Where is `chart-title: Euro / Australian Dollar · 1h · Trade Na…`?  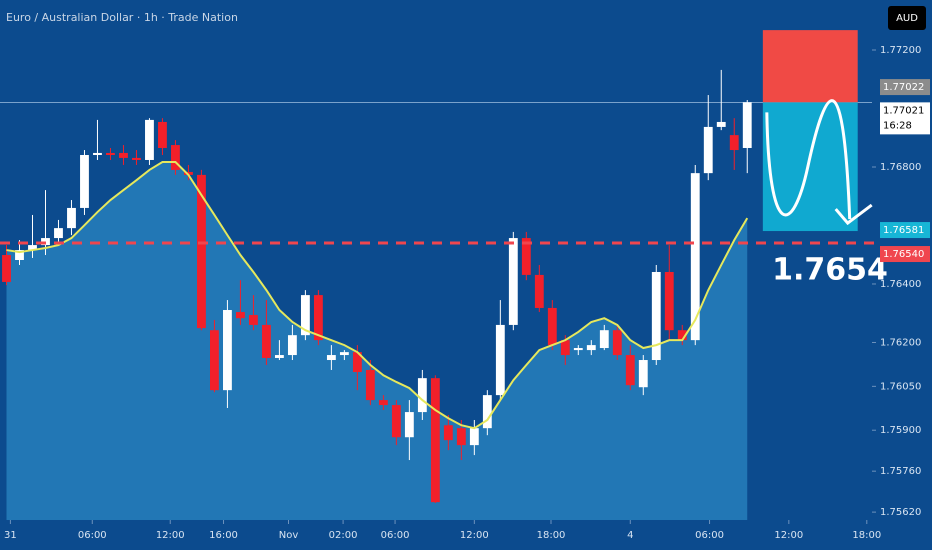 chart-title: Euro / Australian Dollar · 1h · Trade Na… is located at coordinates (122, 17).